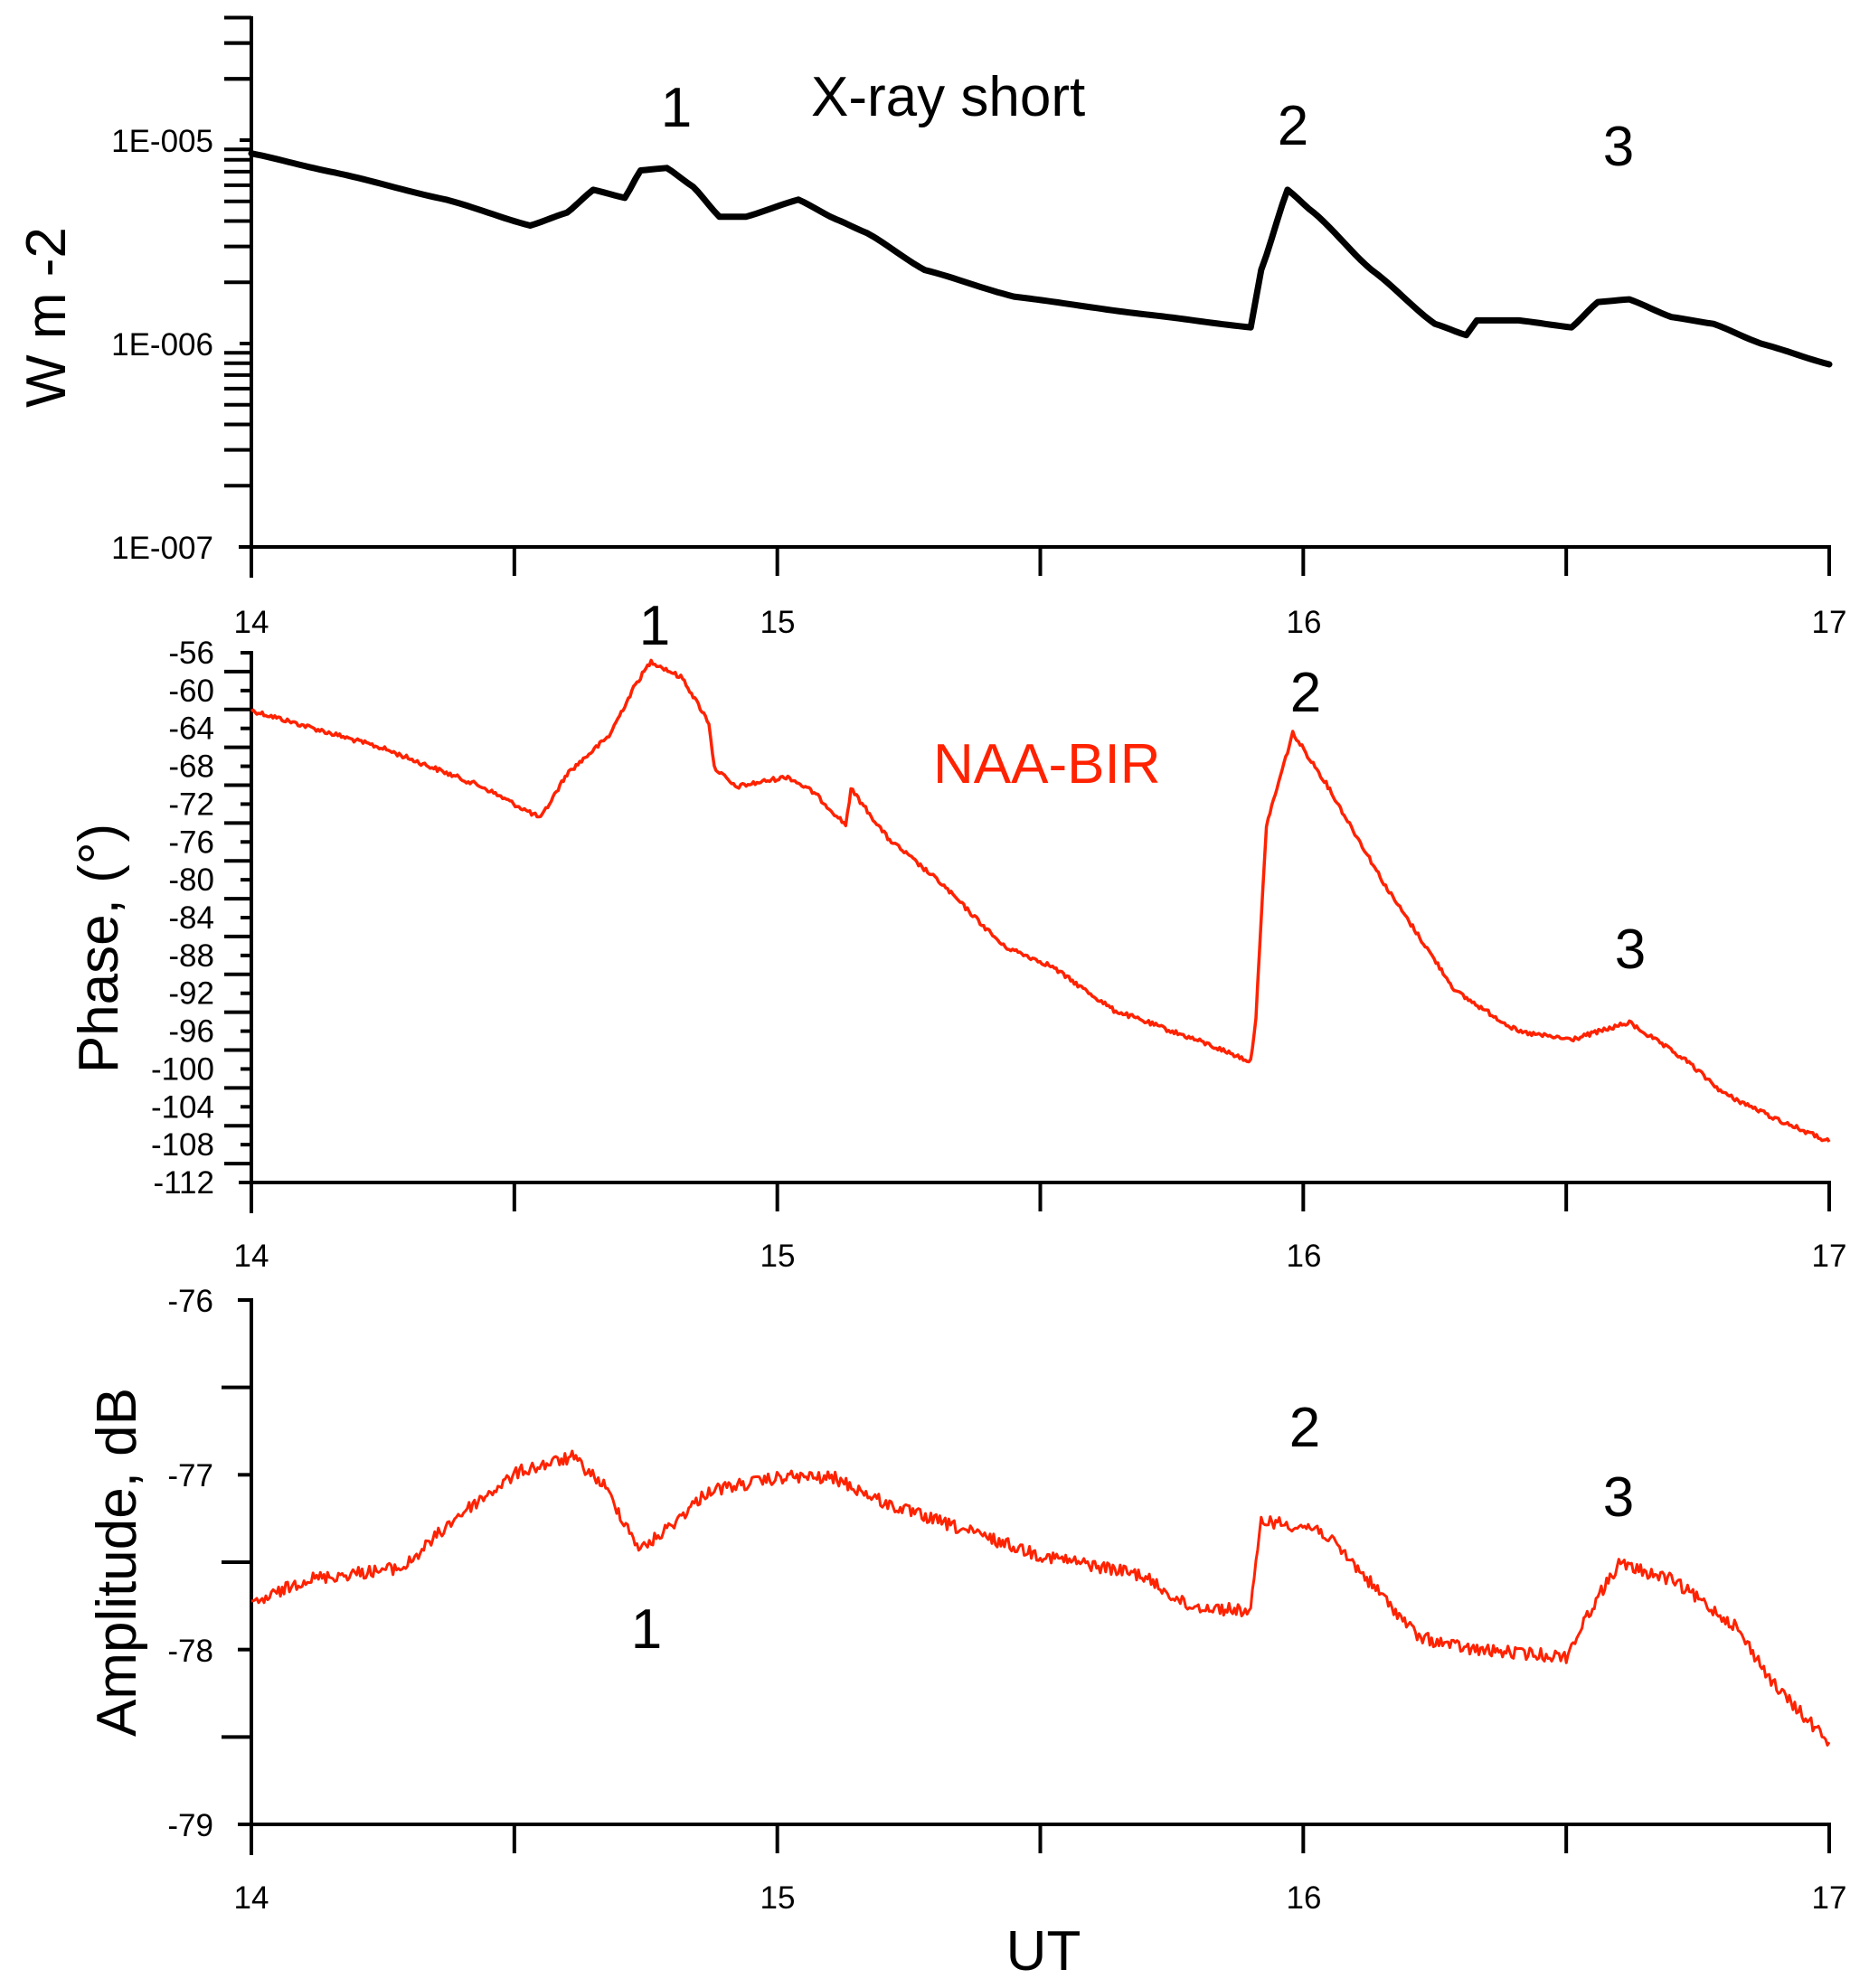 The height and width of the screenshot is (1988, 1869). What do you see at coordinates (1046, 764) in the screenshot?
I see `panel-title: NAA-BIR` at bounding box center [1046, 764].